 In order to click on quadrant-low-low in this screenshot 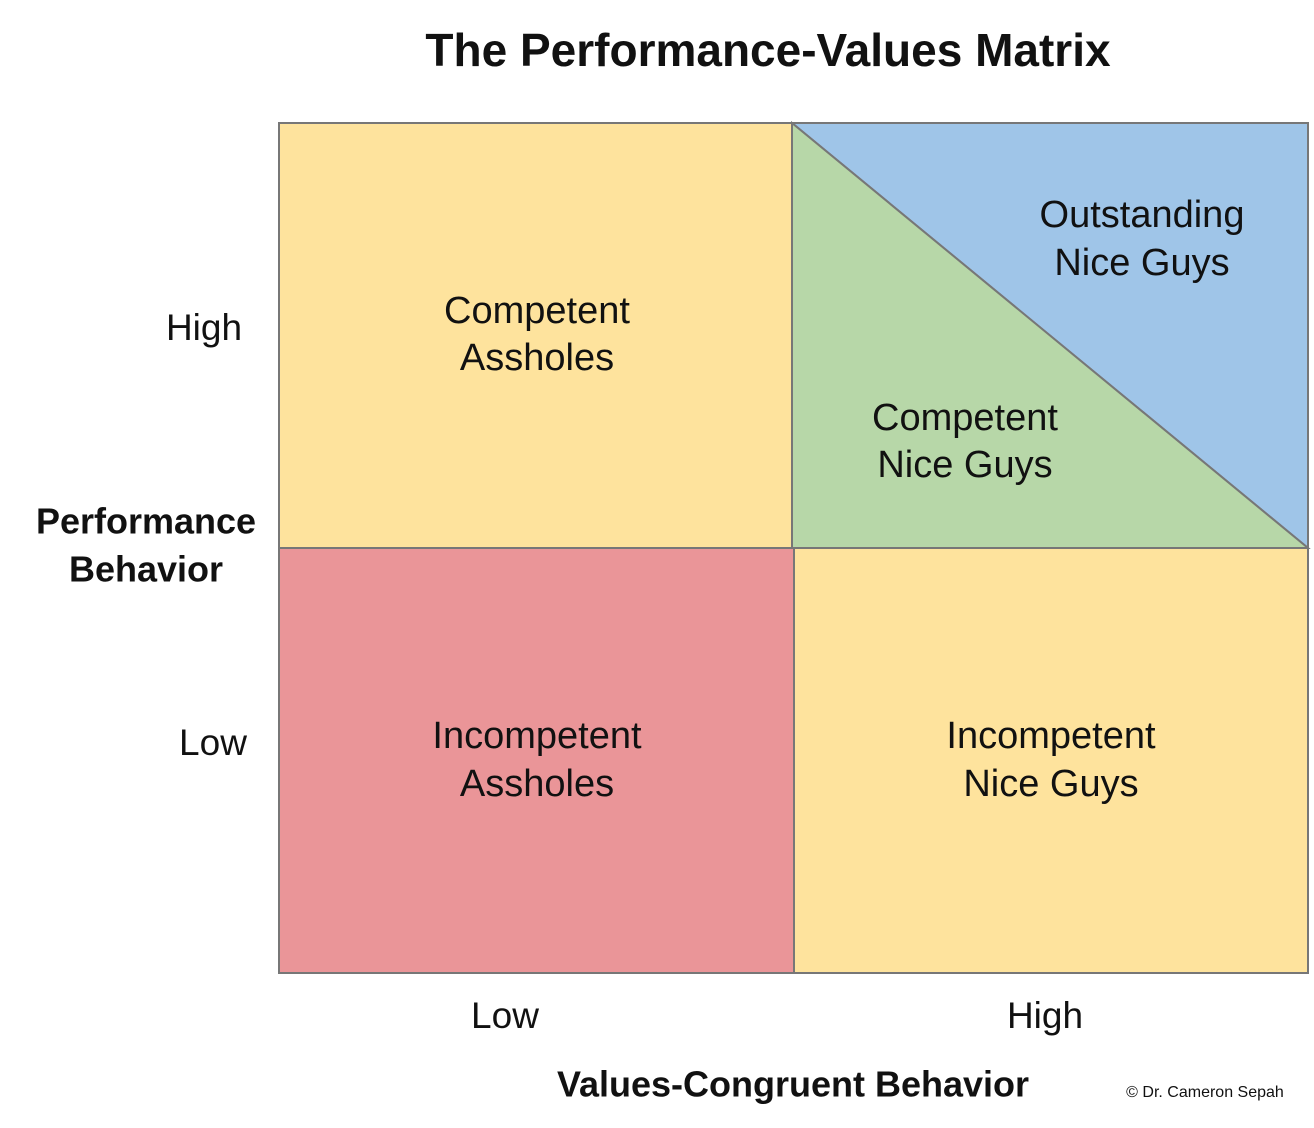, I will do `click(536, 760)`.